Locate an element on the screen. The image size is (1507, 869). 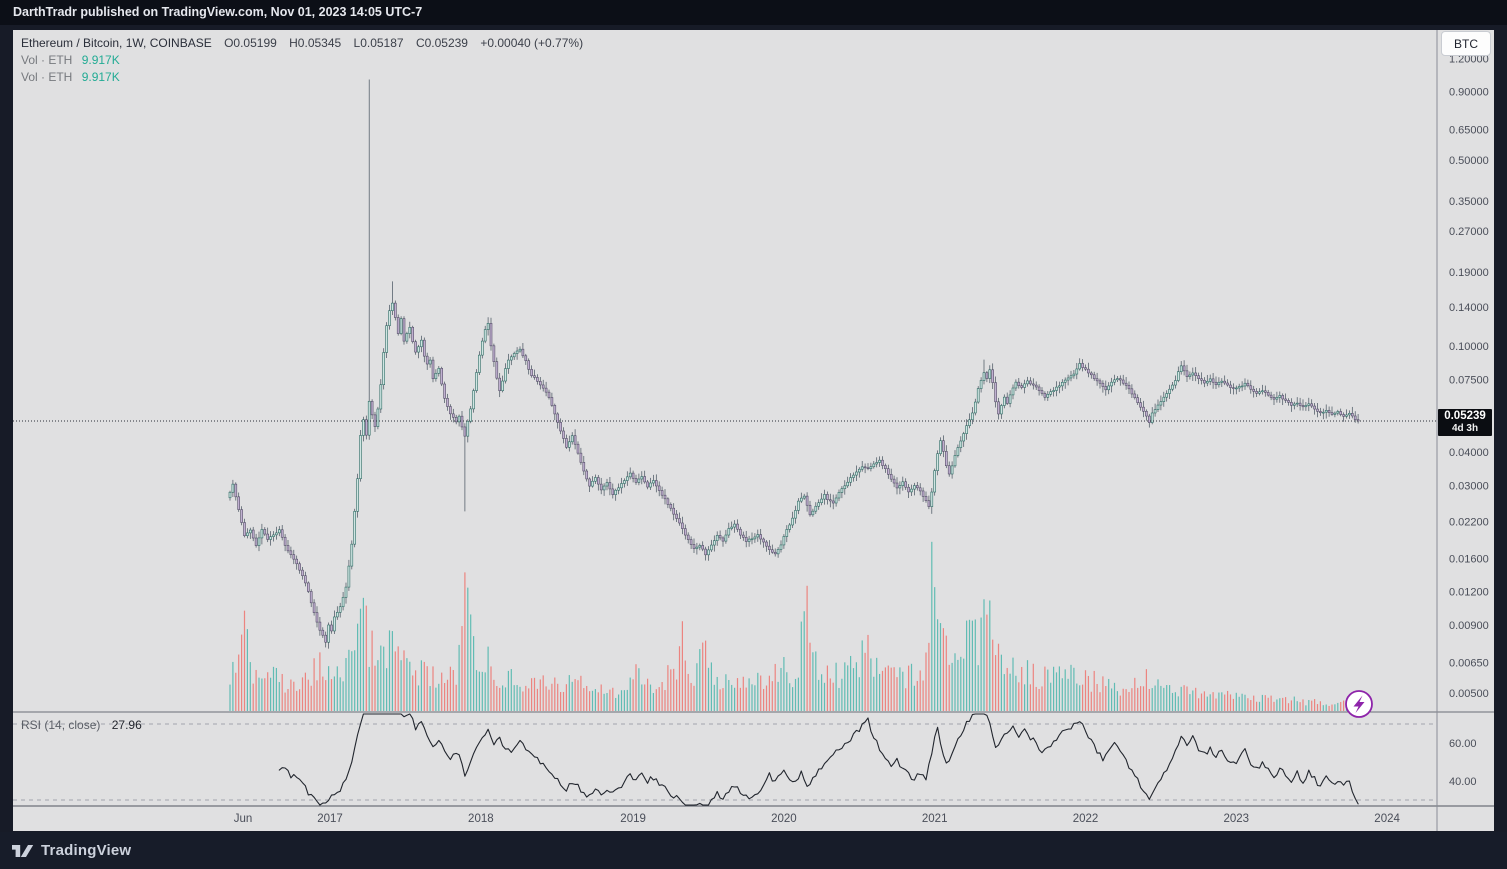
svg-text: 0.00900 is located at coordinates (1469, 626).